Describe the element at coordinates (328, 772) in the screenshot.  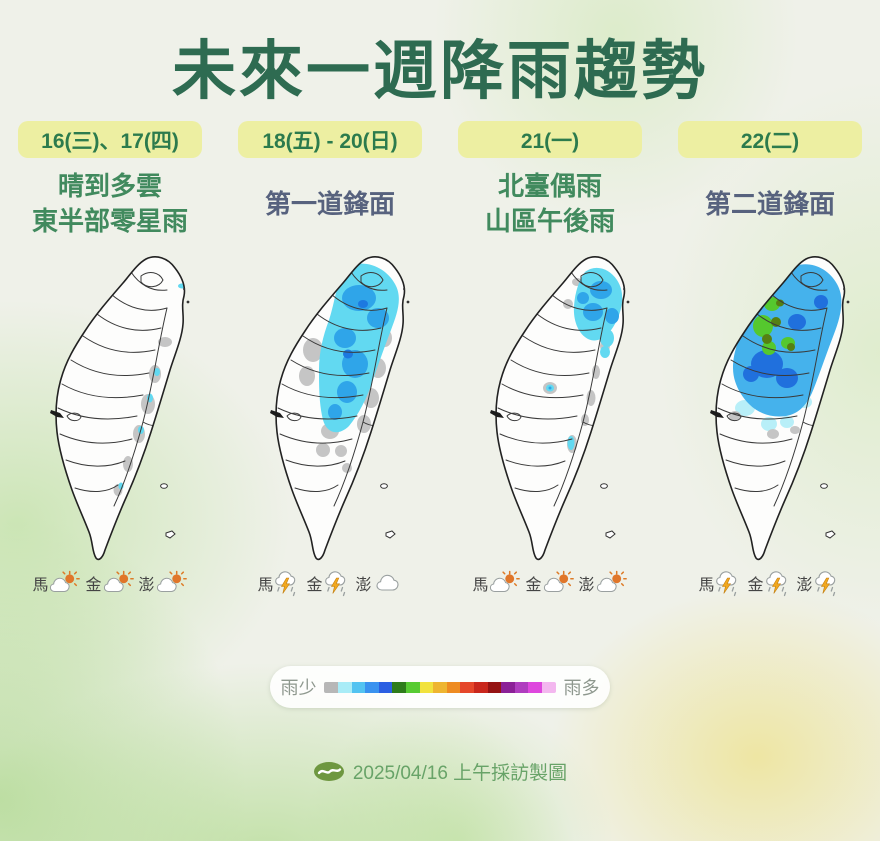
I see `cwa-logo-icon` at that location.